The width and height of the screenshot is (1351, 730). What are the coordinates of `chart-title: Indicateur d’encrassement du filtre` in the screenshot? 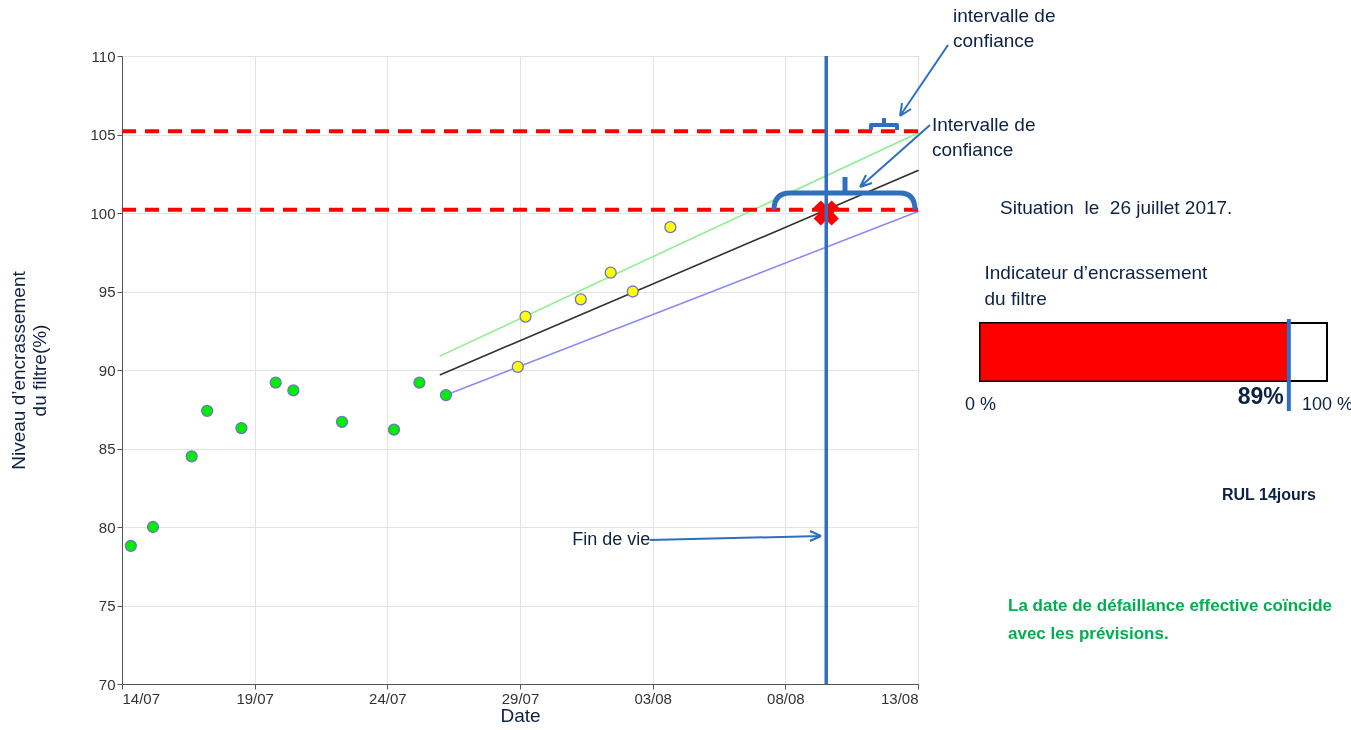 It's located at (1096, 285).